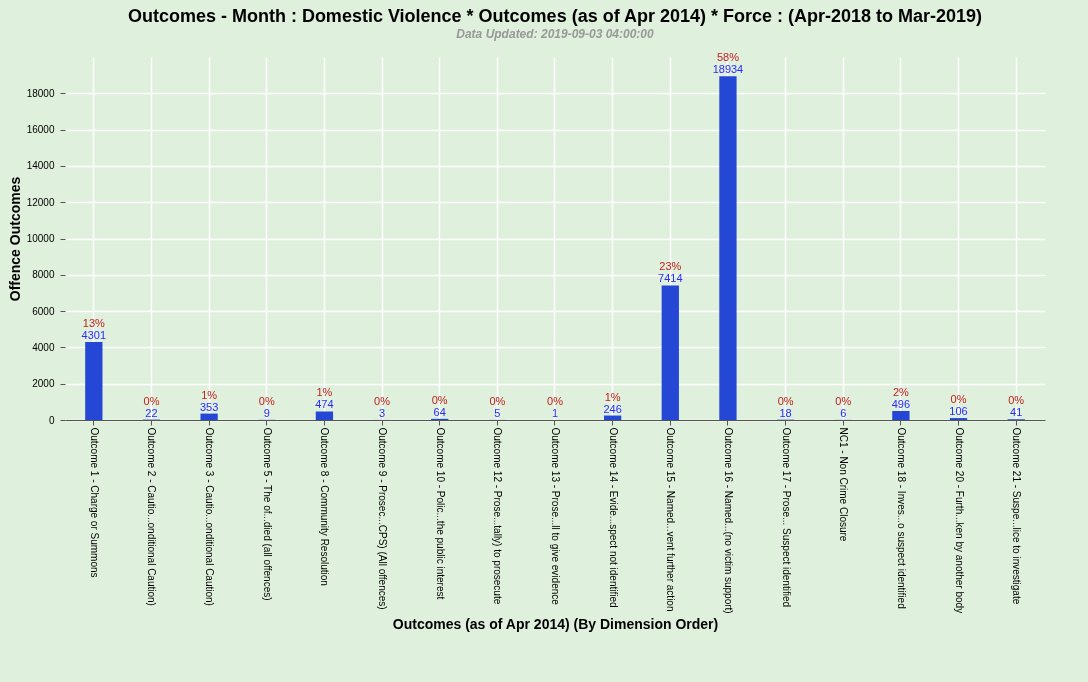 The height and width of the screenshot is (682, 1088). Describe the element at coordinates (555, 34) in the screenshot. I see `chart-subtitle: Data Updated: 2019-09-03 04:00:00` at that location.